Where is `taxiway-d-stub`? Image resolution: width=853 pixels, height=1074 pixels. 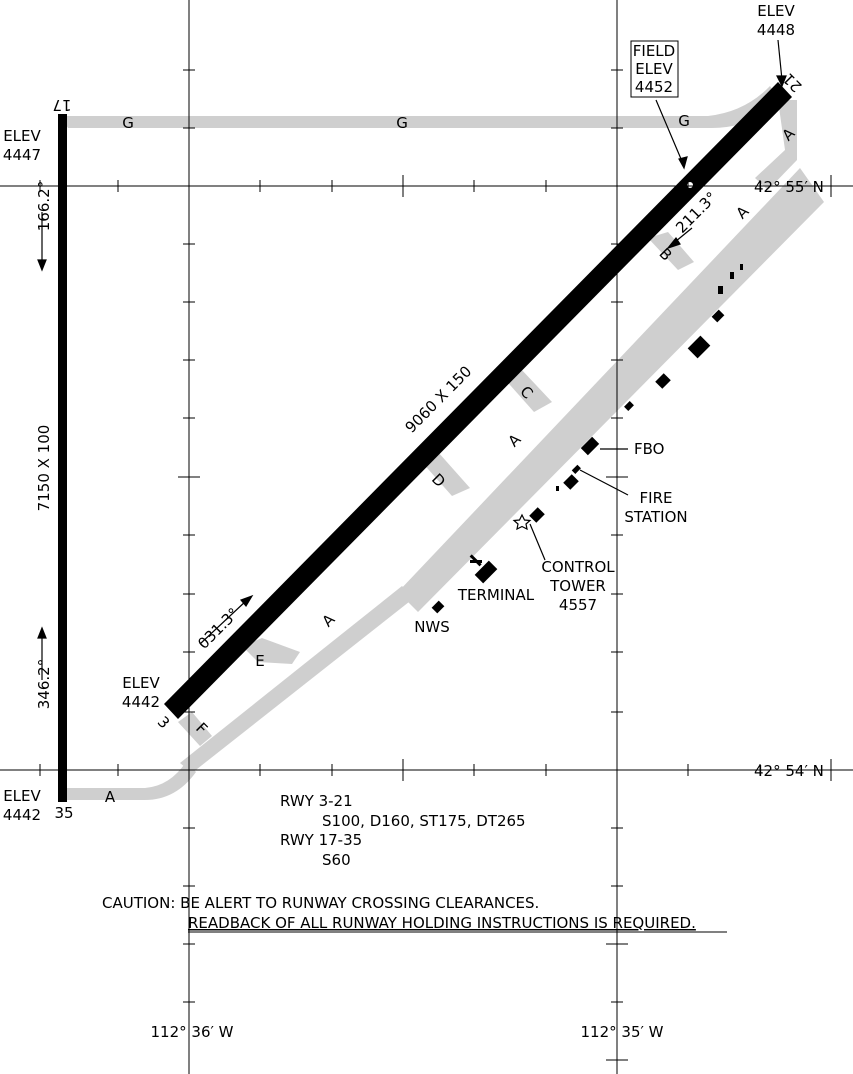 taxiway-d-stub is located at coordinates (445, 474).